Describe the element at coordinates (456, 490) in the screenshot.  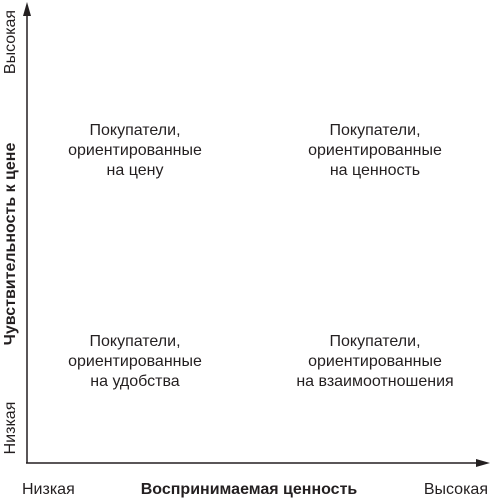
I see `x-axis-high-label: Высокая` at that location.